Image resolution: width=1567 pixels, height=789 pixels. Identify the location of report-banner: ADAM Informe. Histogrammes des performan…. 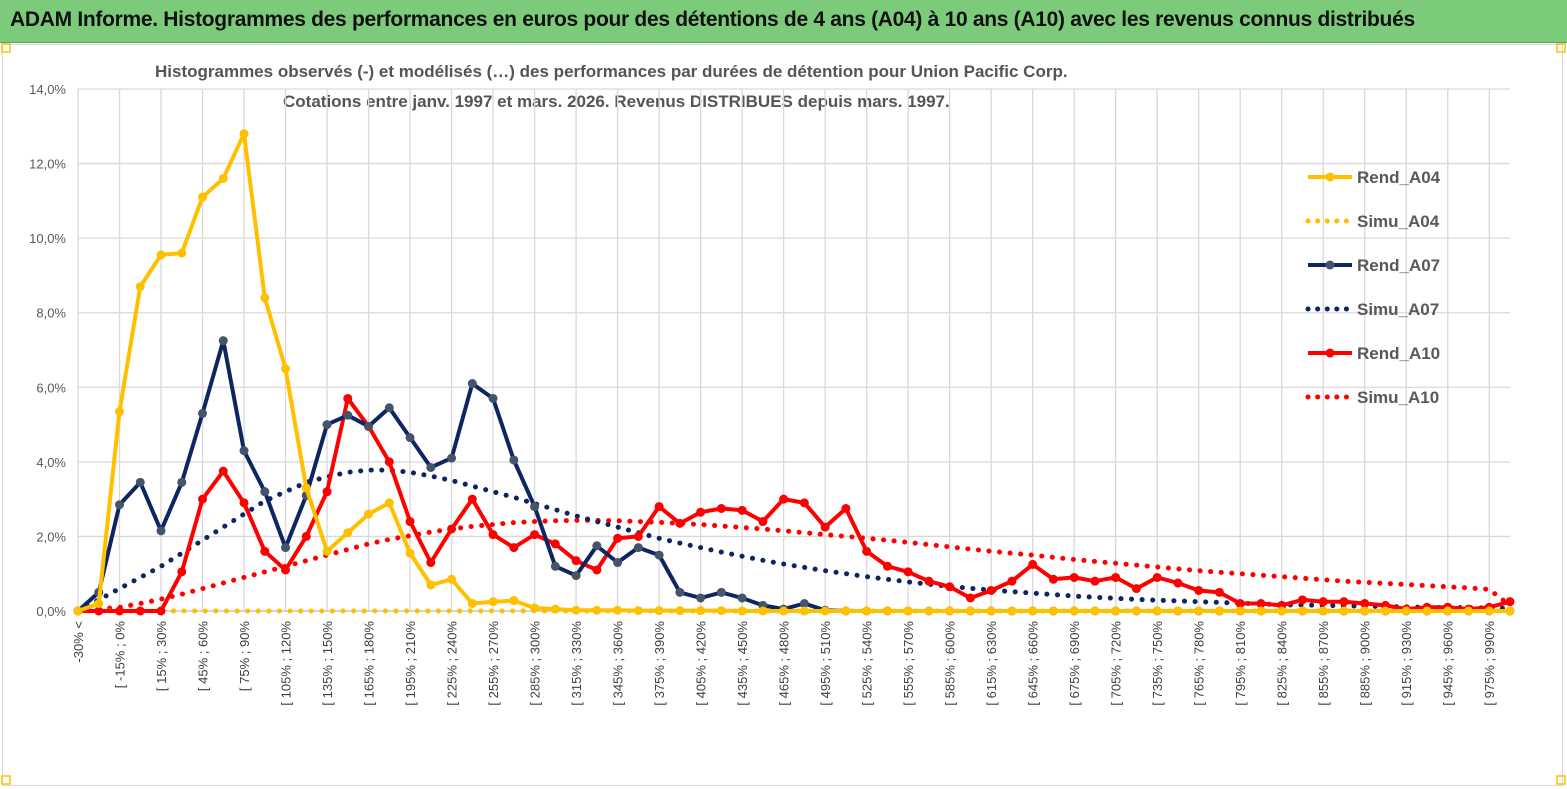
(783, 21).